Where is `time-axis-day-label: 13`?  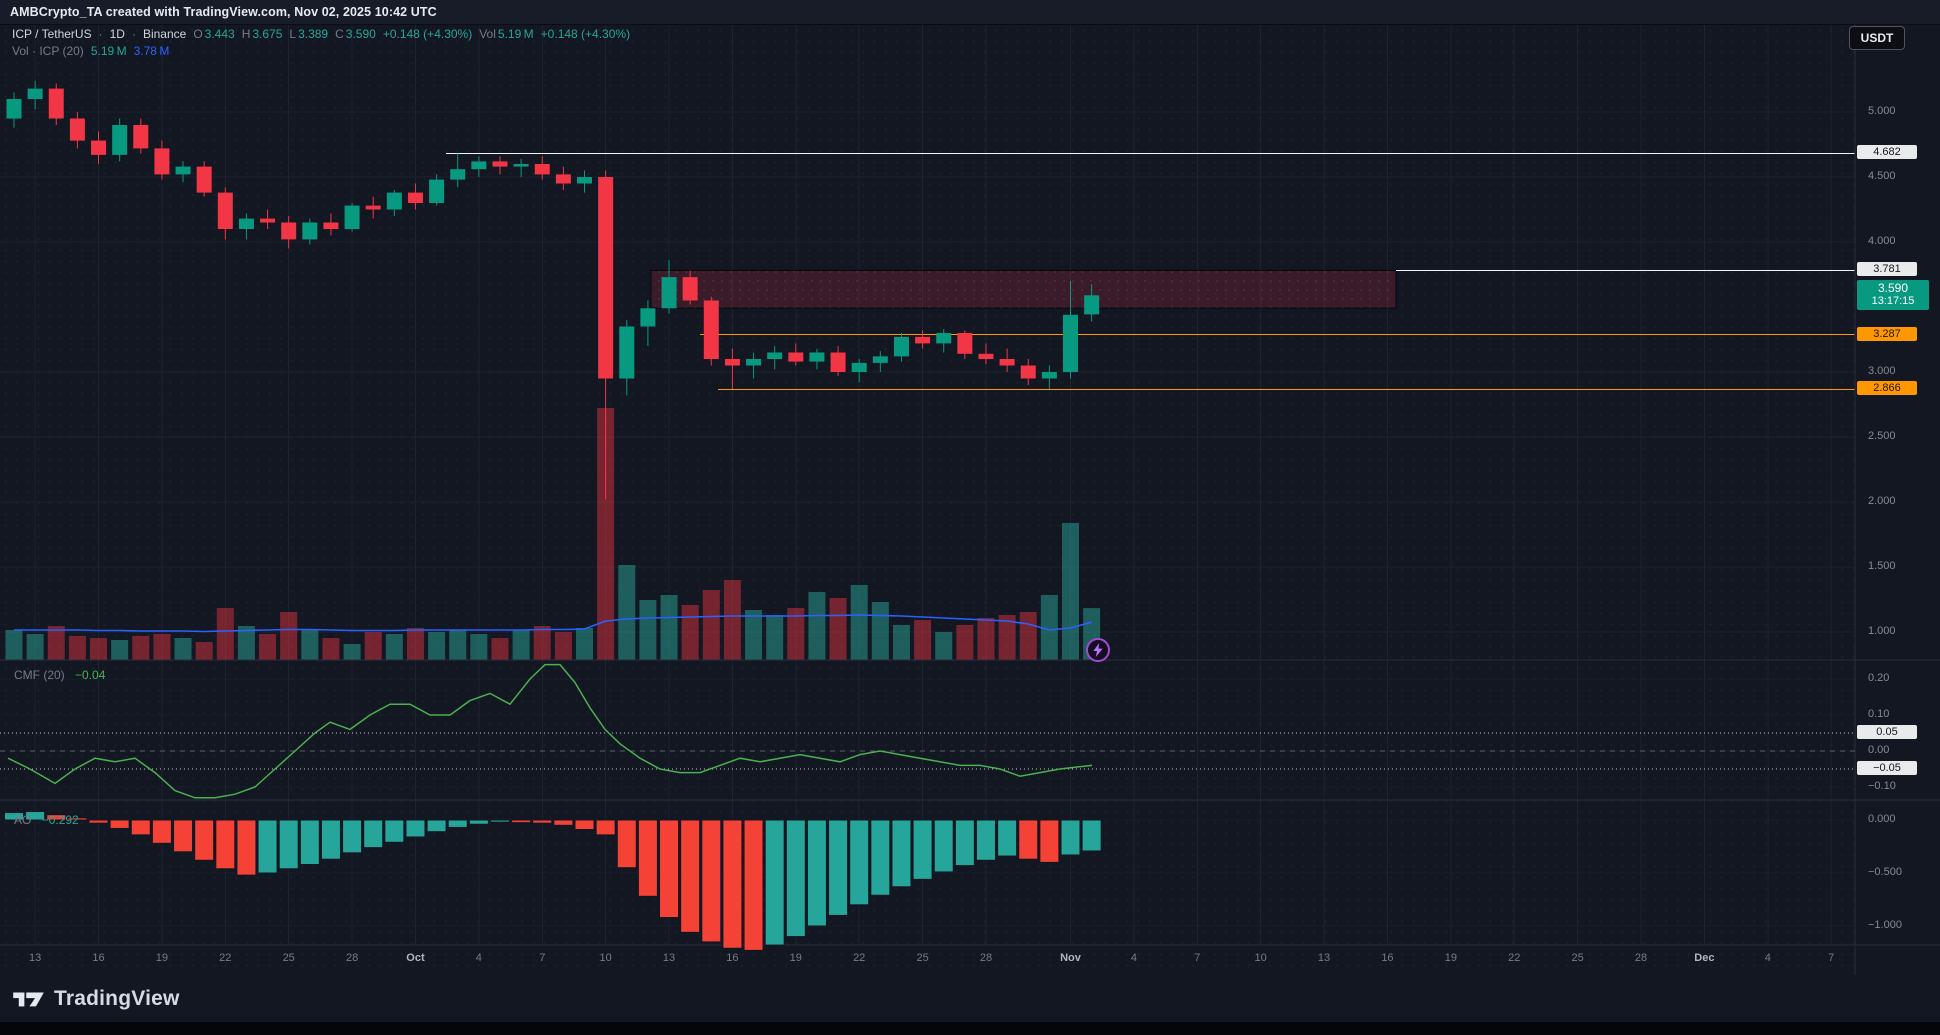 time-axis-day-label: 13 is located at coordinates (669, 958).